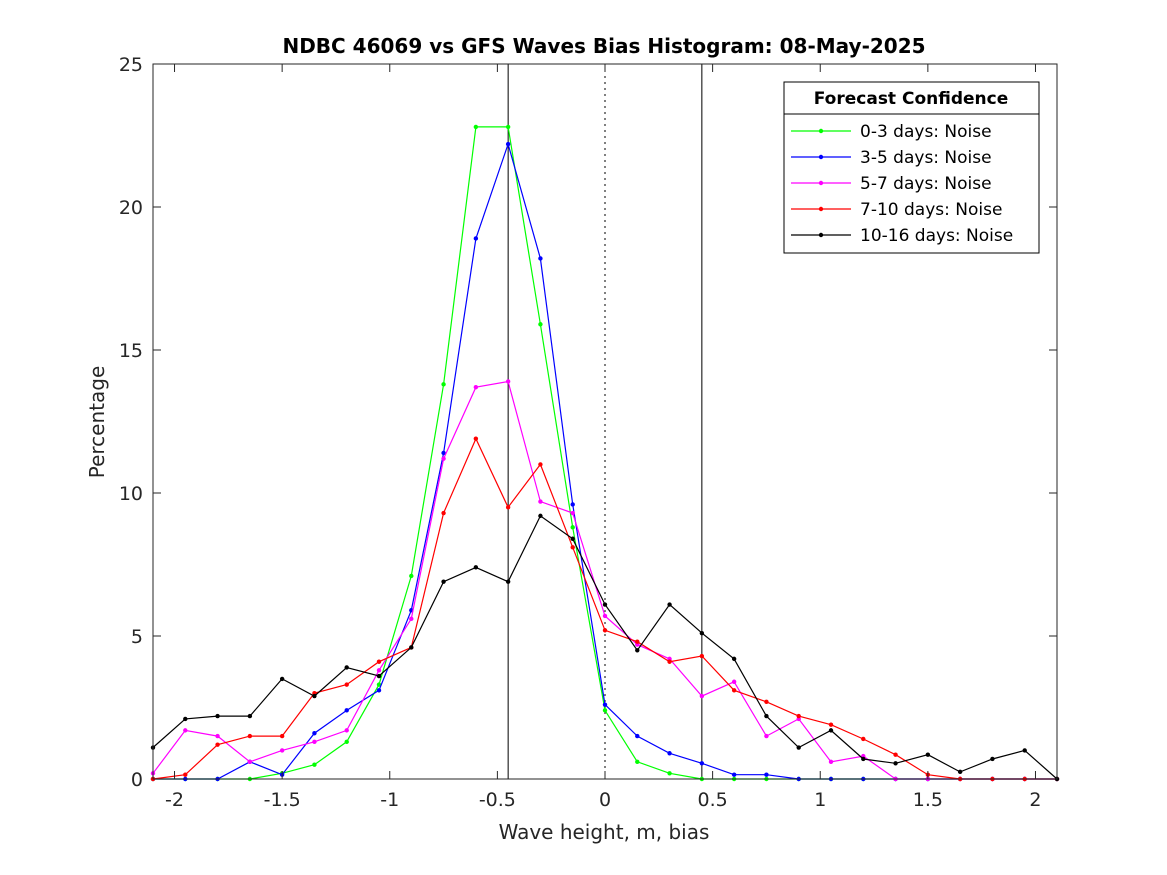 The image size is (1167, 875). Describe the element at coordinates (605, 800) in the screenshot. I see `x-tick-label: 0` at that location.